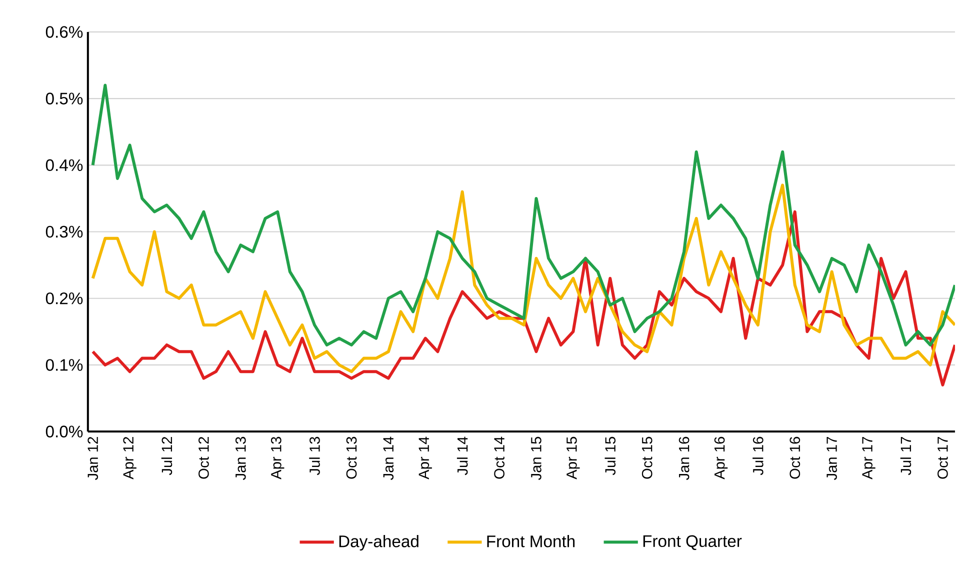 The image size is (956, 564). What do you see at coordinates (573, 458) in the screenshot?
I see `x-tick-label: Apr 15` at bounding box center [573, 458].